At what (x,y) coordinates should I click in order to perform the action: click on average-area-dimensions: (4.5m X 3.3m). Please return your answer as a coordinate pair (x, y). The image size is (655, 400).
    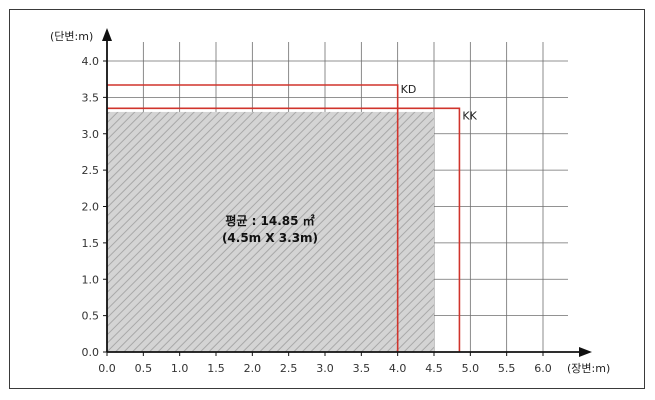
    Looking at the image, I should click on (270, 238).